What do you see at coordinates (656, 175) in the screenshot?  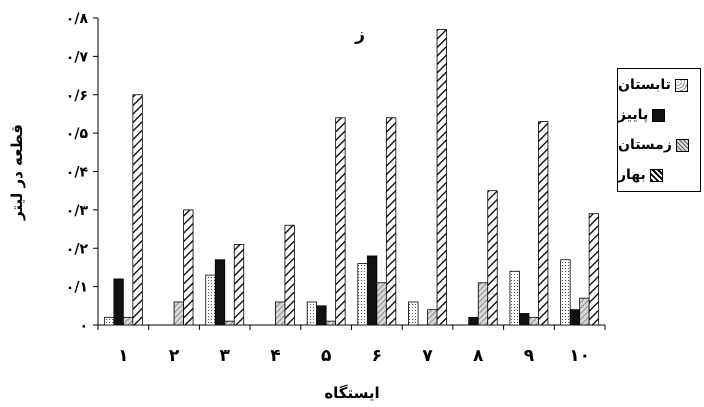 I see `legend-swatch-spring` at bounding box center [656, 175].